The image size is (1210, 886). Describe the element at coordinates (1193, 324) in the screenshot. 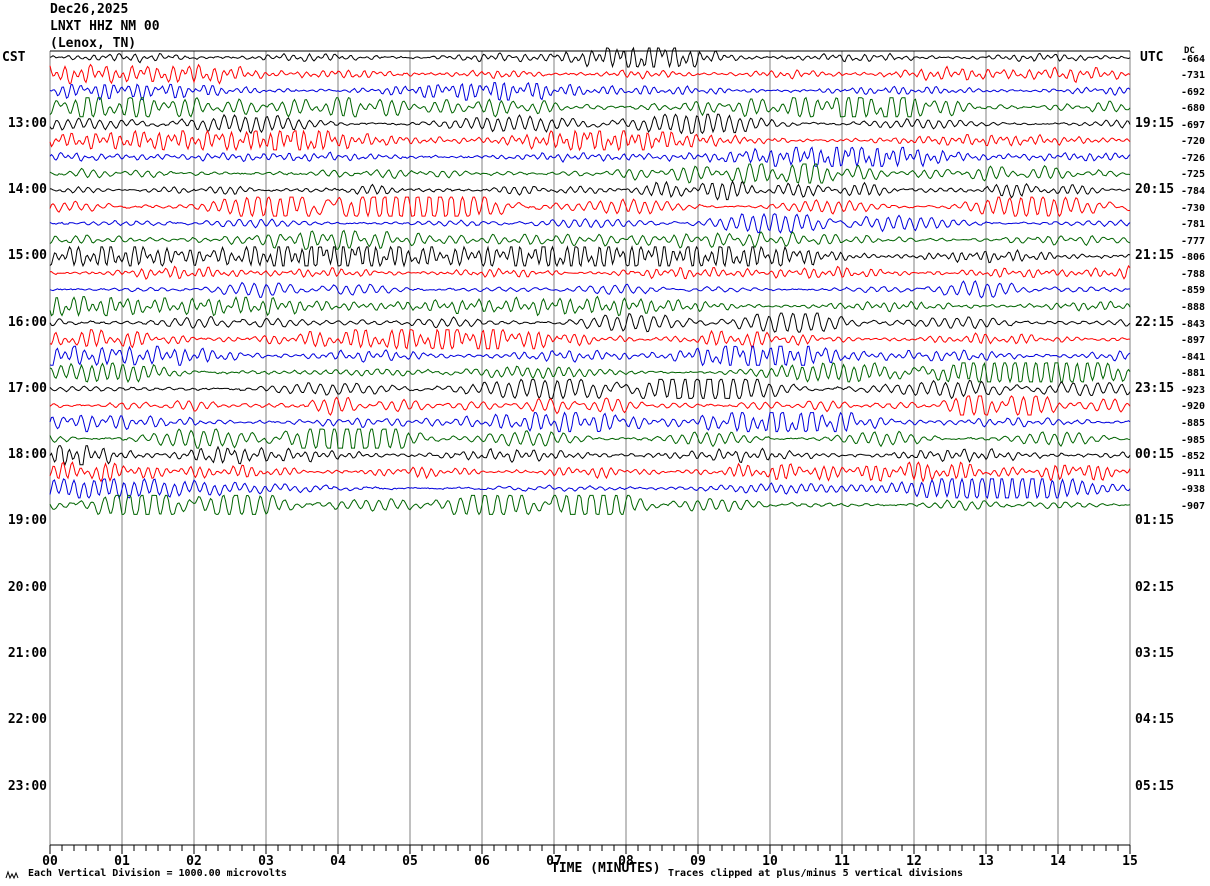

I see `dc-value-label: -843` at that location.